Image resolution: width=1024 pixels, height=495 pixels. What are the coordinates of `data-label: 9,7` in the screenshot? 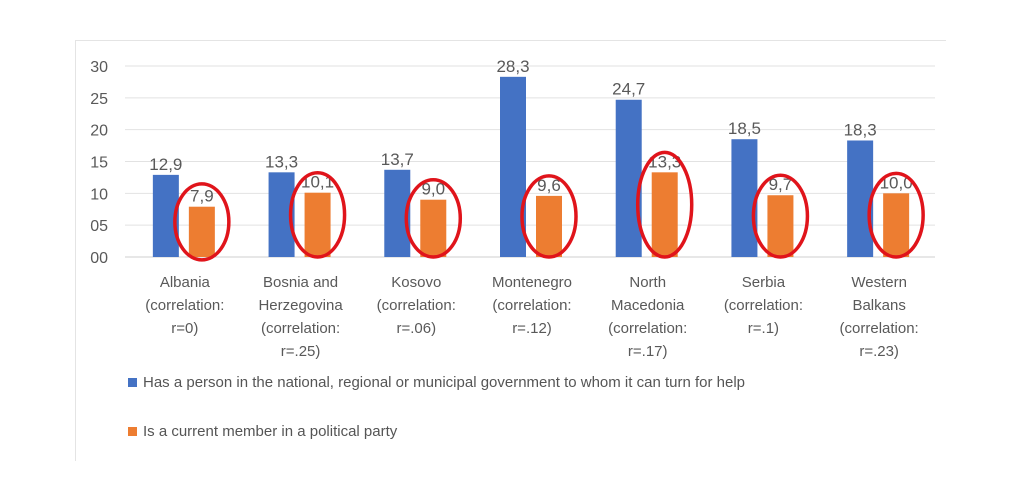 It's located at (781, 184).